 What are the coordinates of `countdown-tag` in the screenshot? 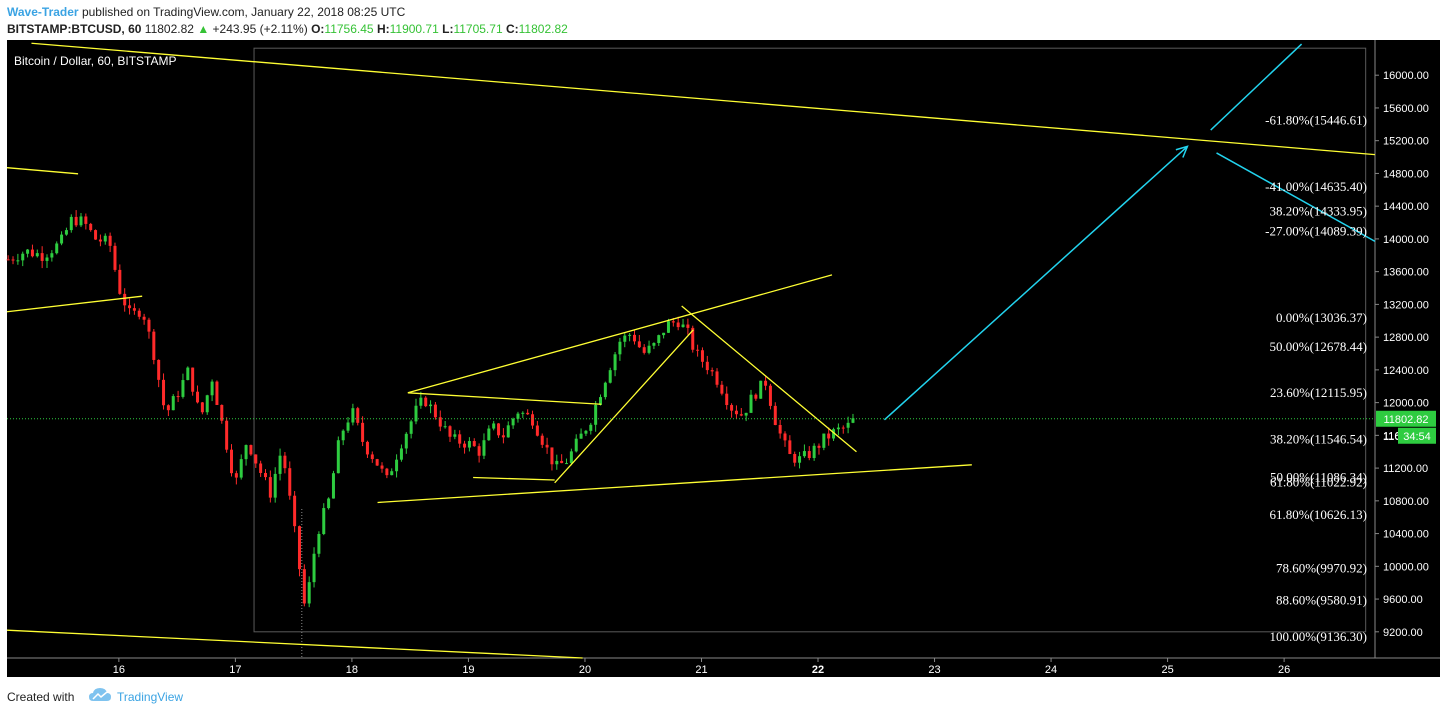 It's located at (1417, 435).